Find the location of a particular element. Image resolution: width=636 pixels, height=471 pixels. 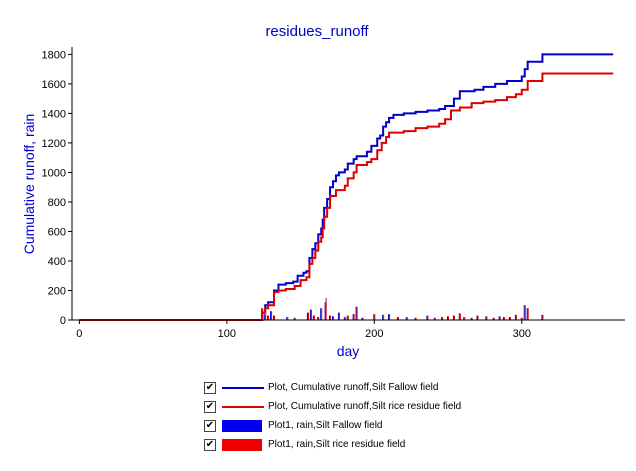

legend-swatch-red-box is located at coordinates (242, 444).